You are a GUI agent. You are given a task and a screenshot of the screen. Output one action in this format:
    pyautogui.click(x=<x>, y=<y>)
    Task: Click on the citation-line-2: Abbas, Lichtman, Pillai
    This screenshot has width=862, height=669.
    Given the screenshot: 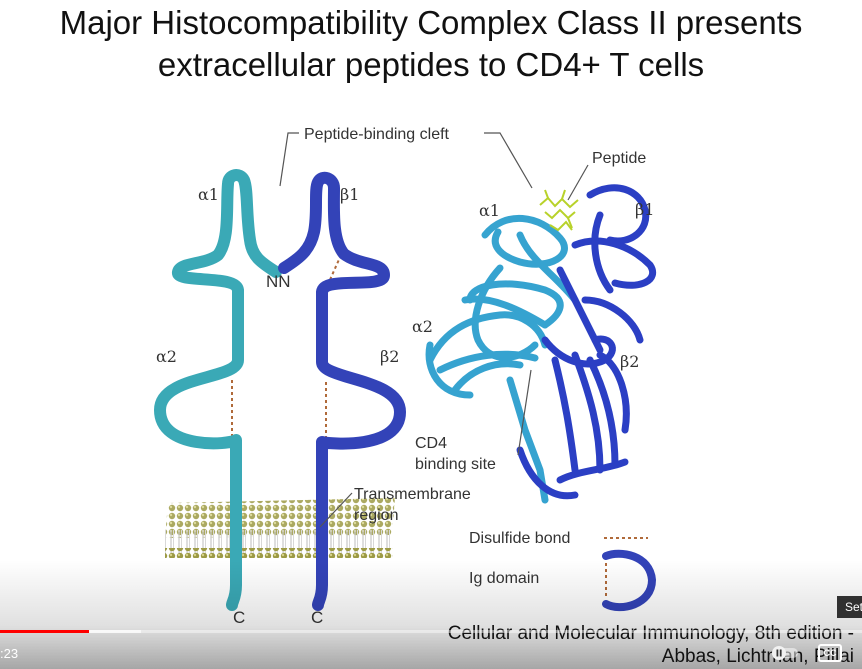 What is the action you would take?
    pyautogui.click(x=757, y=656)
    